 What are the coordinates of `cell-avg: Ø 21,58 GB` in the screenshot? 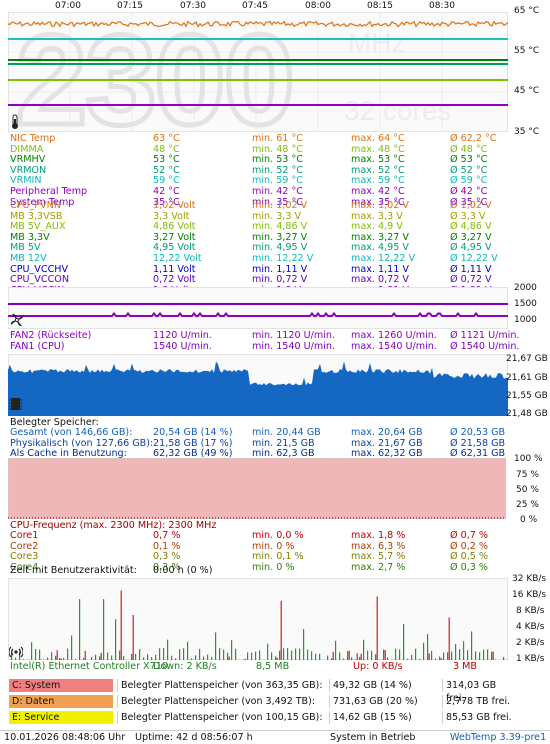 It's located at (478, 443).